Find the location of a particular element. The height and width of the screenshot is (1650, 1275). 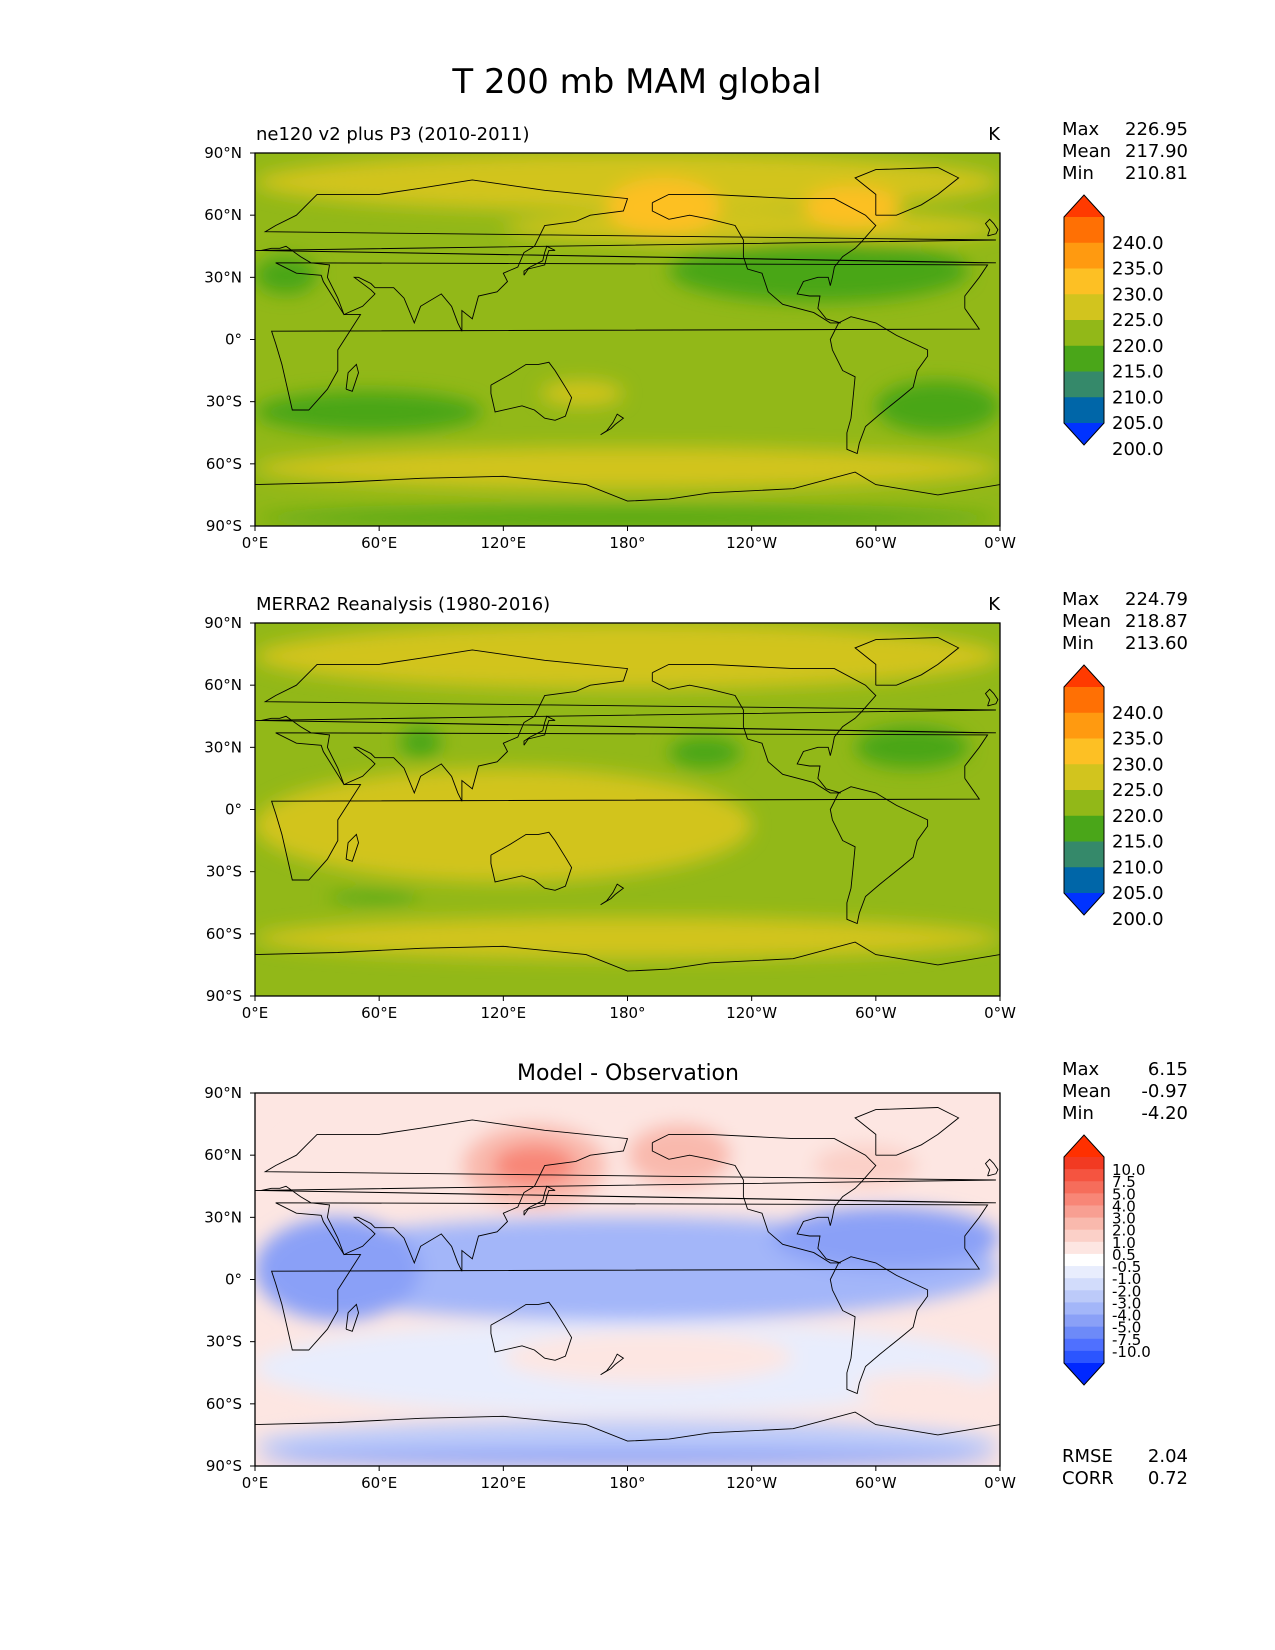

skill-stats: RMSE 2.04 CORR 0.72 is located at coordinates (1125, 1467).